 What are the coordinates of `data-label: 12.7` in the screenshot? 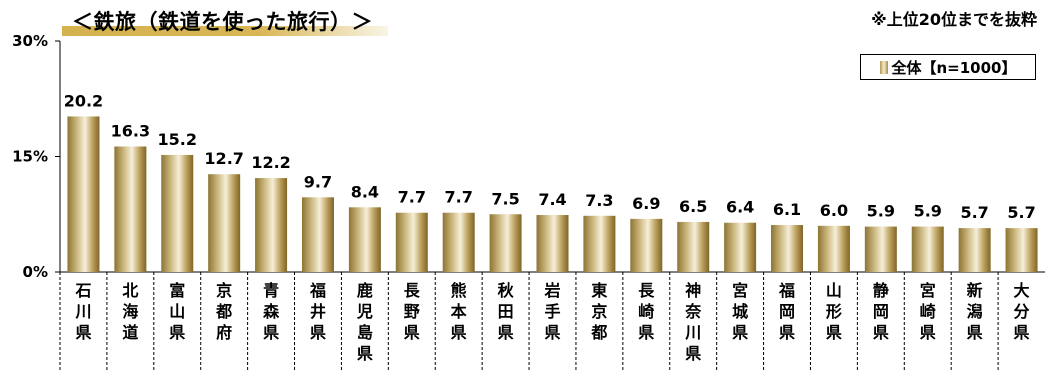 It's located at (223, 158).